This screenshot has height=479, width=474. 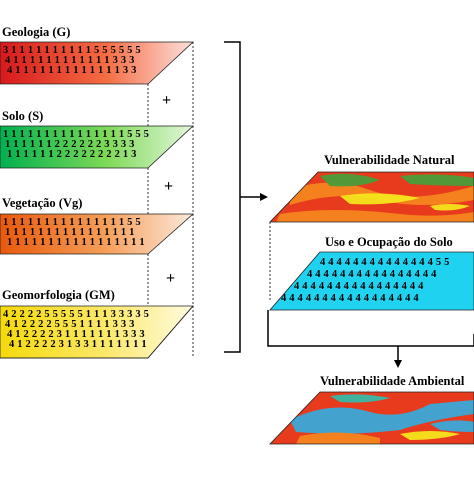 What do you see at coordinates (76, 314) in the screenshot?
I see `layer-value-row: 4 2 2 2 2 5 5 5 5 5 1 1 1 3 3 3 3 5` at bounding box center [76, 314].